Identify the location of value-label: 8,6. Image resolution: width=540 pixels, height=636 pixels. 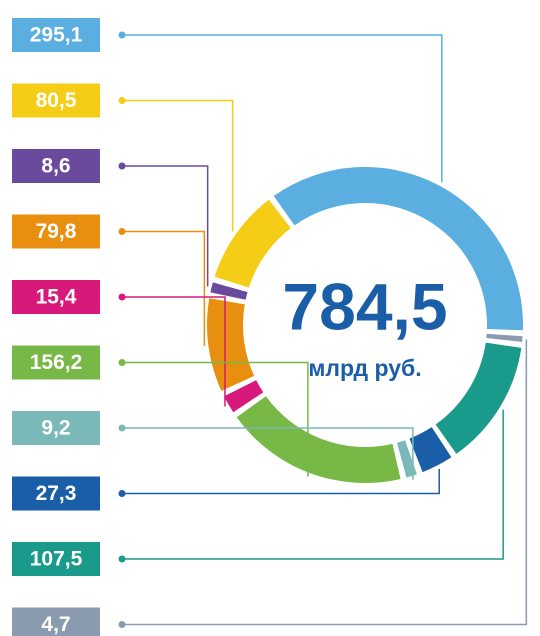
(55, 166).